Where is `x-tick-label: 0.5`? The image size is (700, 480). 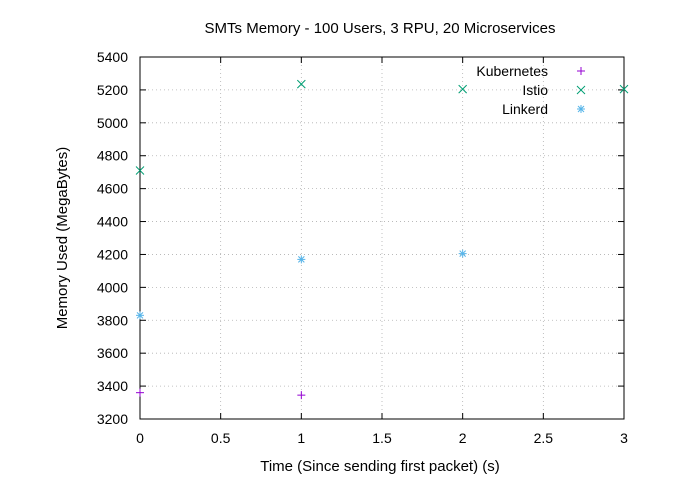 x-tick-label: 0.5 is located at coordinates (221, 438).